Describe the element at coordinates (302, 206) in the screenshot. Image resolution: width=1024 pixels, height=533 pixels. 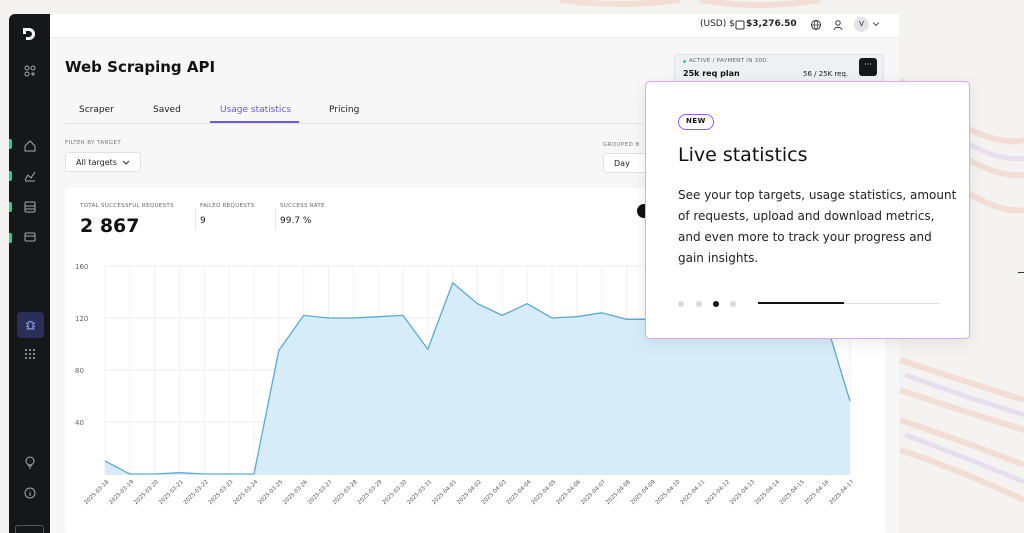
I see `success-rate-label: SUCCESS RATE` at that location.